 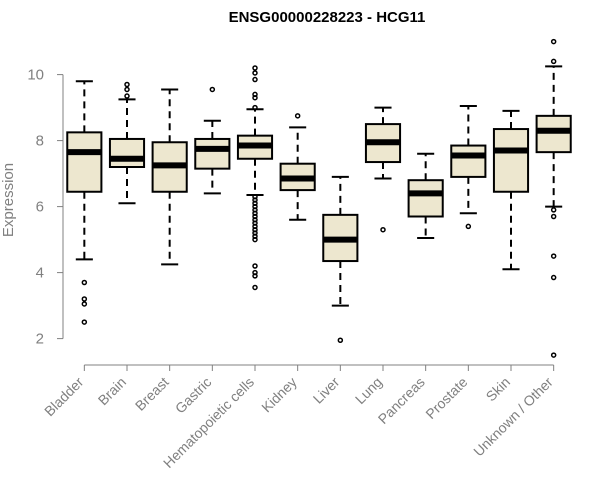 I want to click on box-skin, so click(x=511, y=190).